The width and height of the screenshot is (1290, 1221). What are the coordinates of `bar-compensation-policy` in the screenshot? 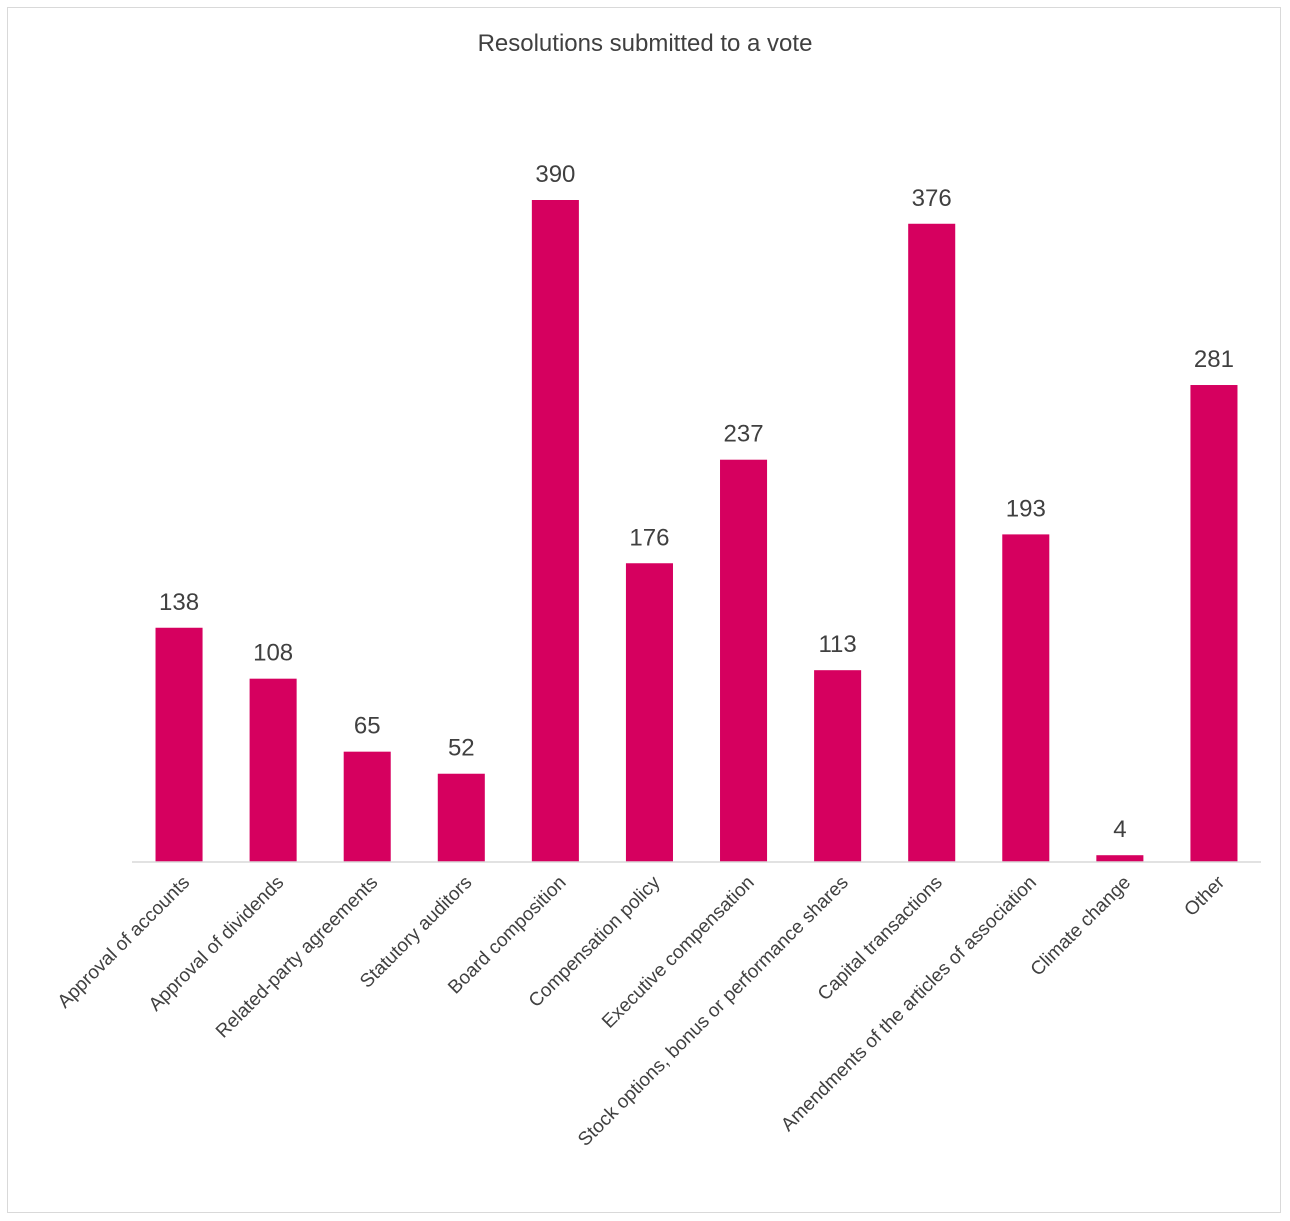 It's located at (649, 712).